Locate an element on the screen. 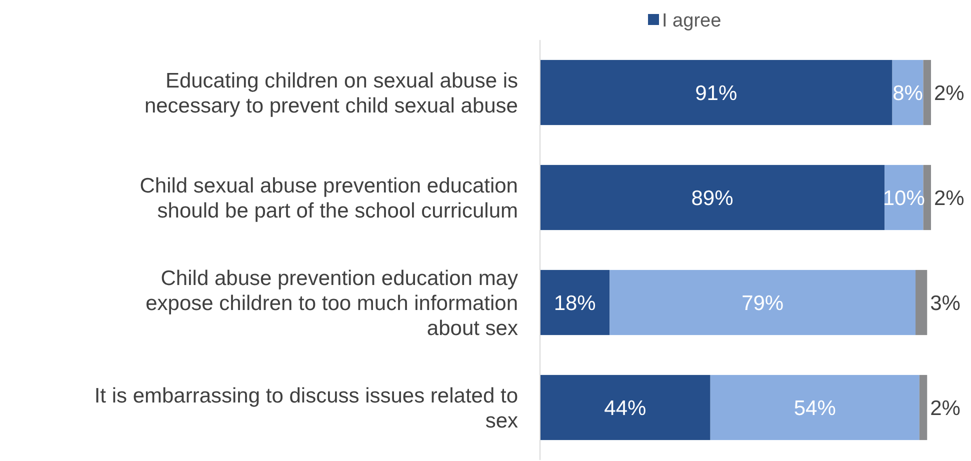  data-label: 18% is located at coordinates (575, 303).